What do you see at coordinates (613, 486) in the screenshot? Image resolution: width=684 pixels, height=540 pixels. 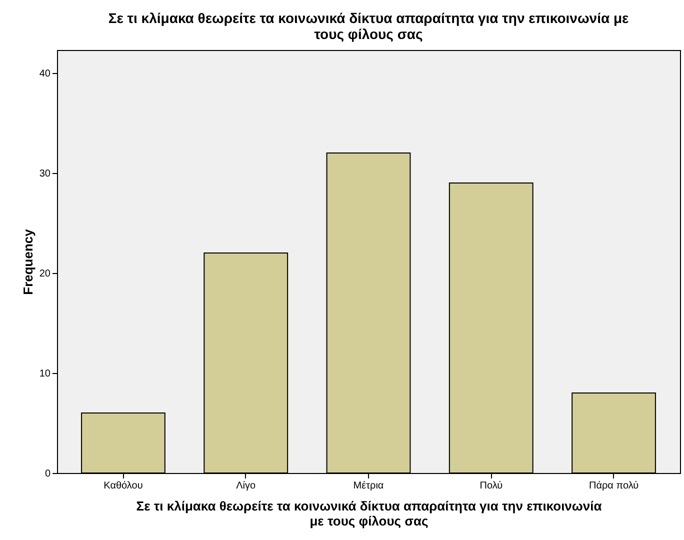 I see `x-tick-label: Πάρα πολύ` at bounding box center [613, 486].